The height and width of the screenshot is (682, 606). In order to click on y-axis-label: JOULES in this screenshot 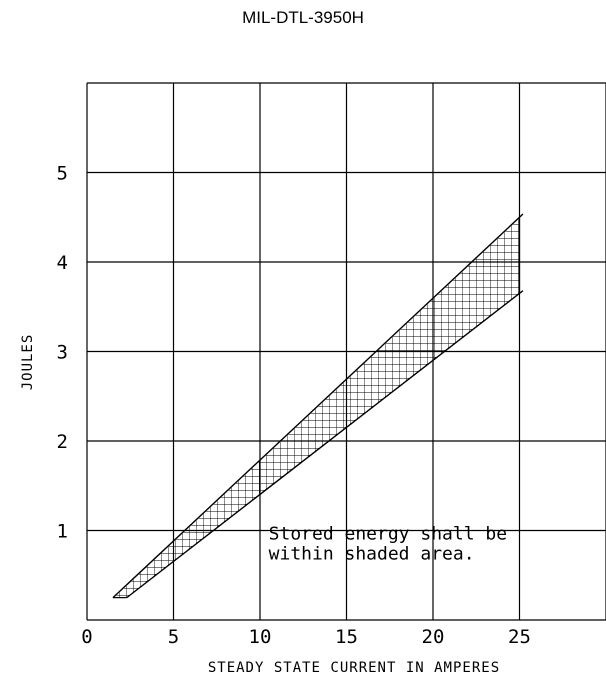, I will do `click(28, 362)`.